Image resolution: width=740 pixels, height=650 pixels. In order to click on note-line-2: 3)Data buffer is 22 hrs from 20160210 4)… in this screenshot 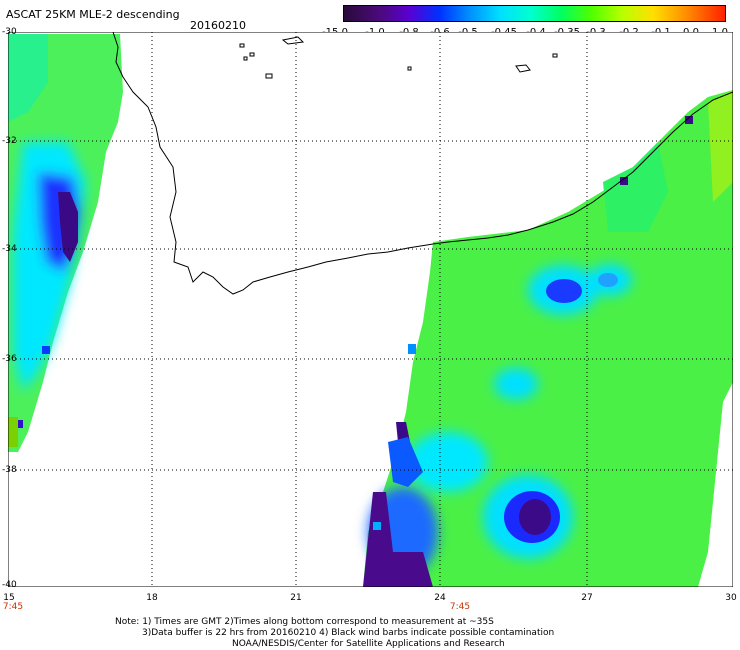, I will do `click(348, 633)`.